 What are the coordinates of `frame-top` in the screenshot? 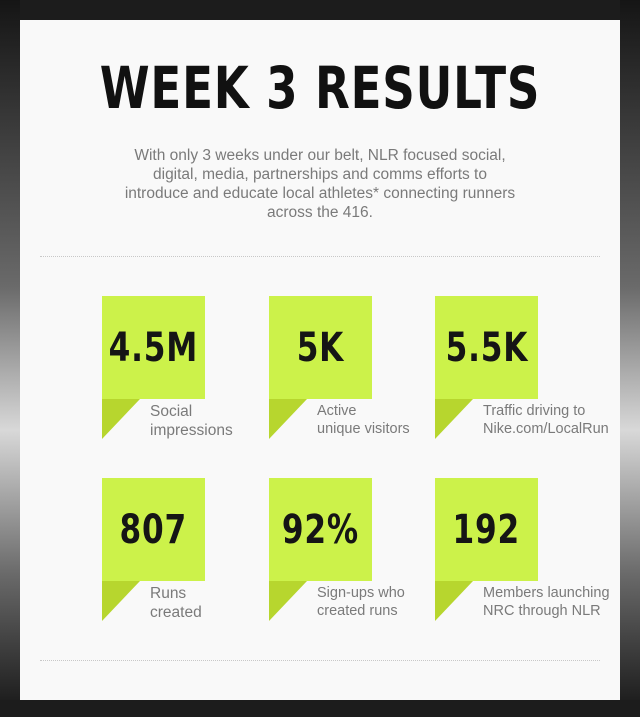 It's located at (320, 10).